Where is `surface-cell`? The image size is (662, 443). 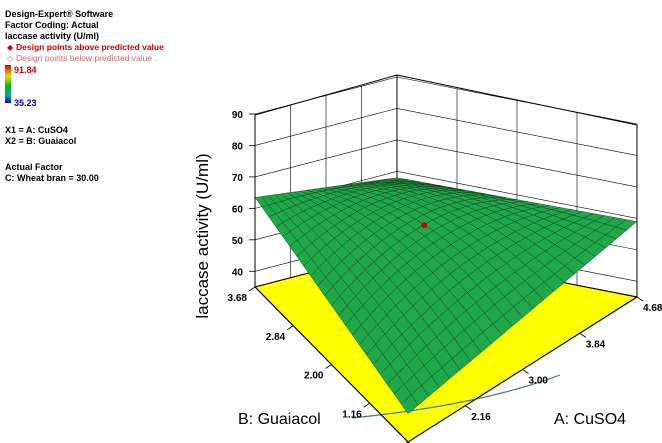
surface-cell is located at coordinates (409, 404).